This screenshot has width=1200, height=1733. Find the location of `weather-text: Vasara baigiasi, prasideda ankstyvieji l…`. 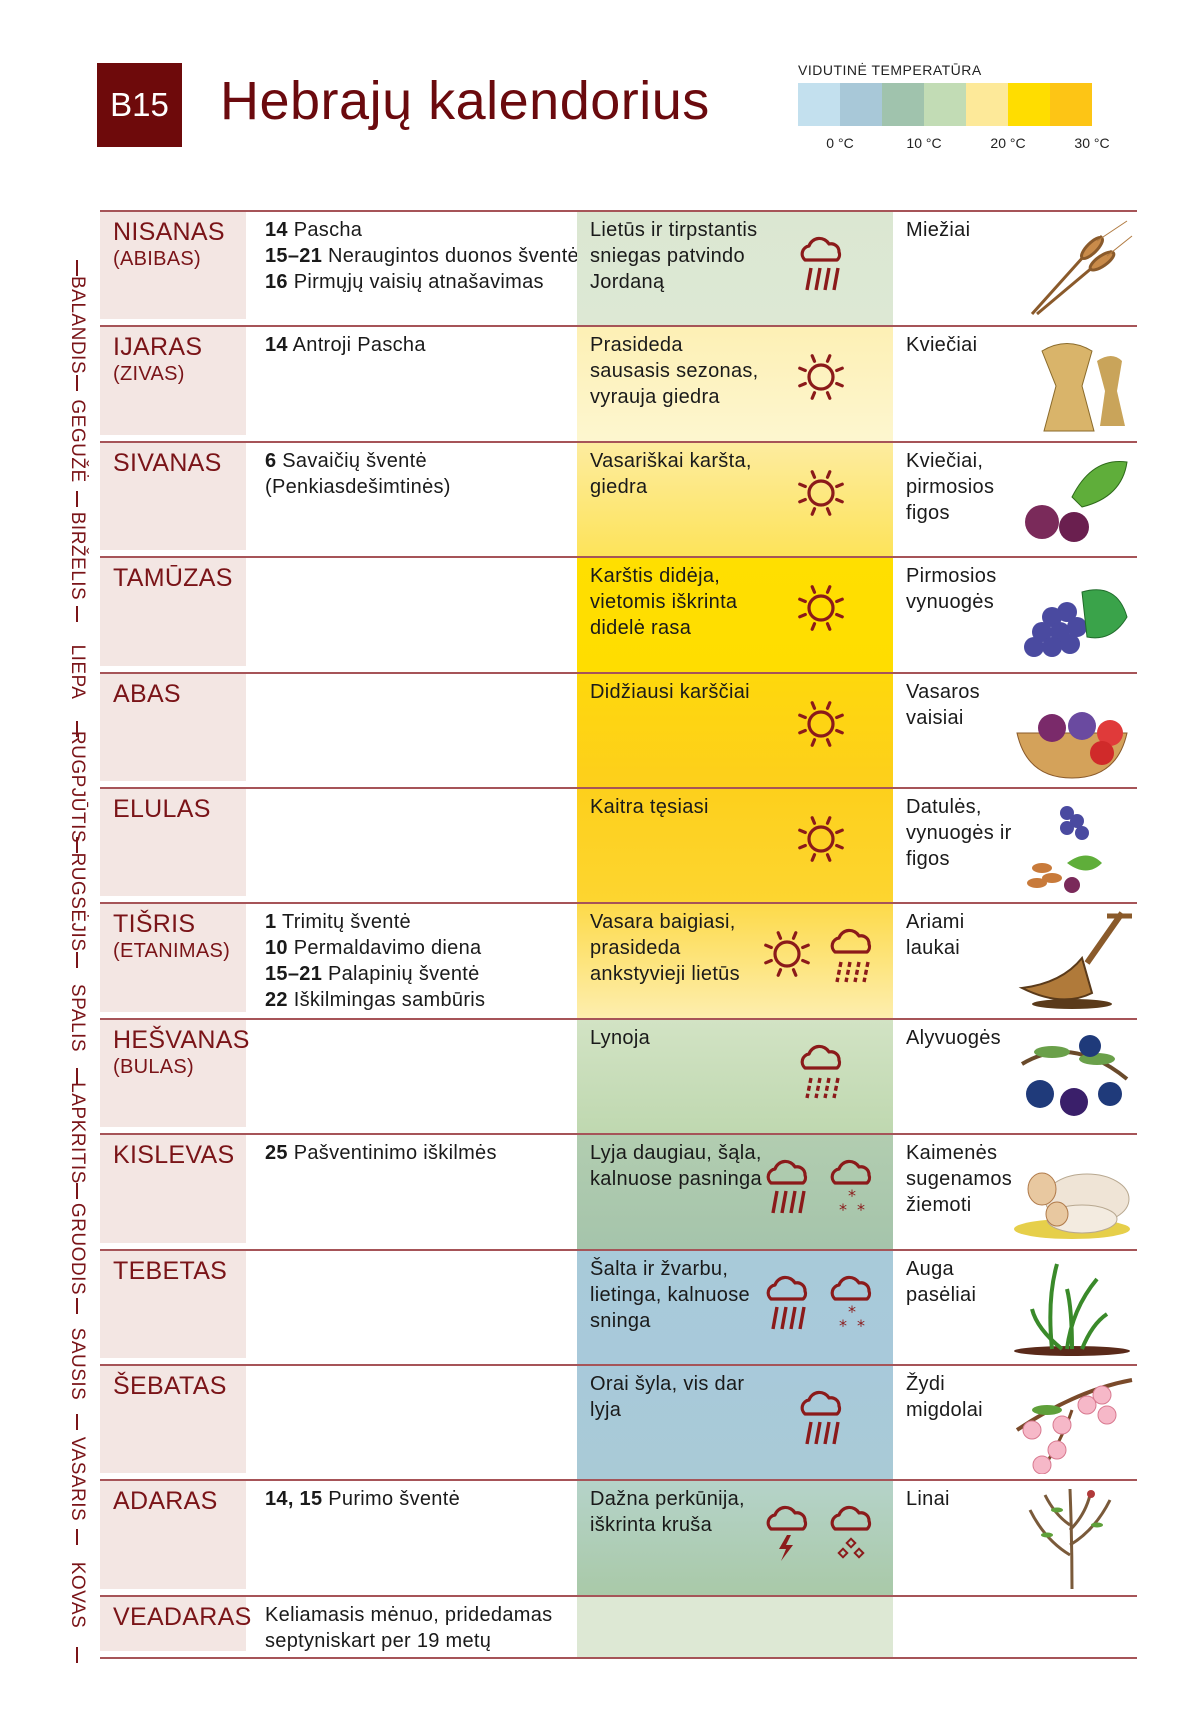

weather-text: Vasara baigiasi, prasideda ankstyvieji l… is located at coordinates (665, 948).